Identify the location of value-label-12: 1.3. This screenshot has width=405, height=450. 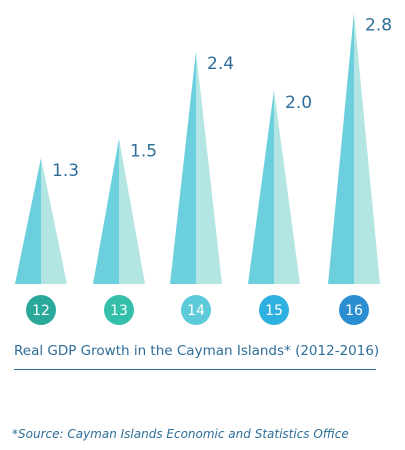
(65, 171).